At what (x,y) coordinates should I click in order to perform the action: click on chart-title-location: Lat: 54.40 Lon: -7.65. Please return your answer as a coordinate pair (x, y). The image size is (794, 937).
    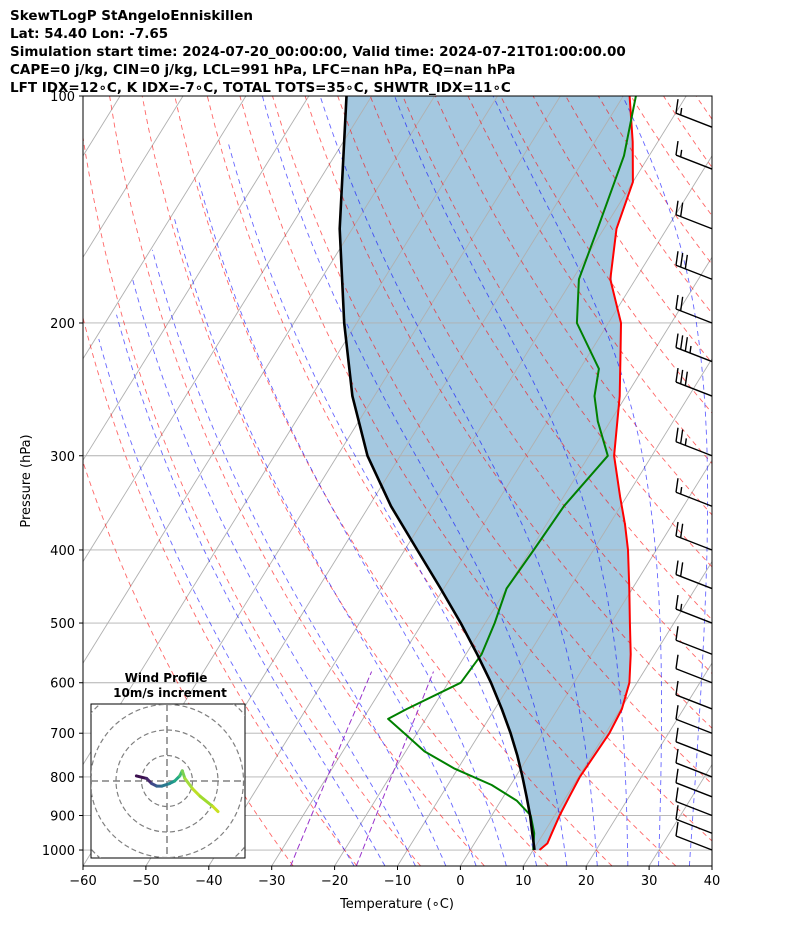
    Looking at the image, I should click on (89, 34).